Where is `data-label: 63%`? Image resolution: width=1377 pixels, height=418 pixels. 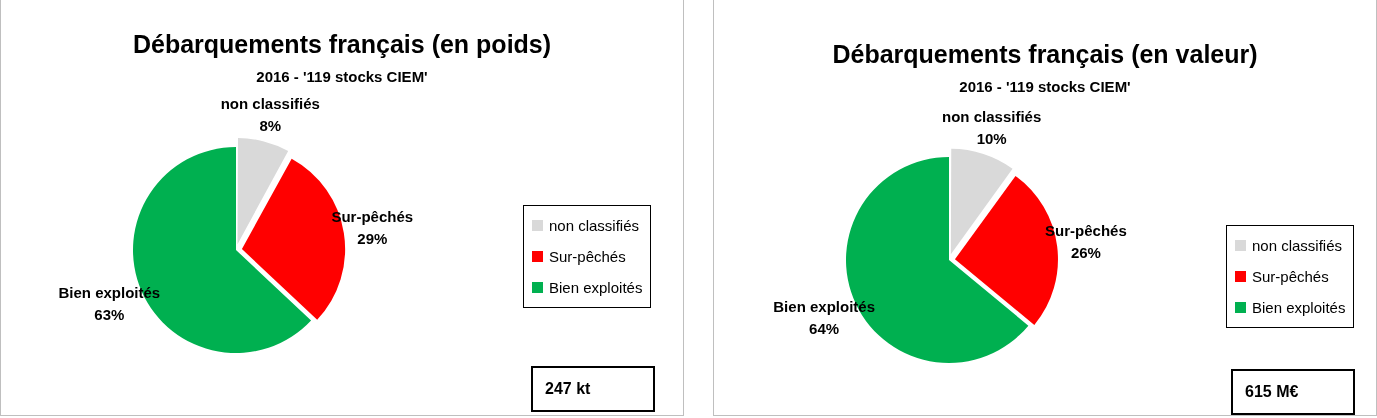
data-label: 63% is located at coordinates (109, 314).